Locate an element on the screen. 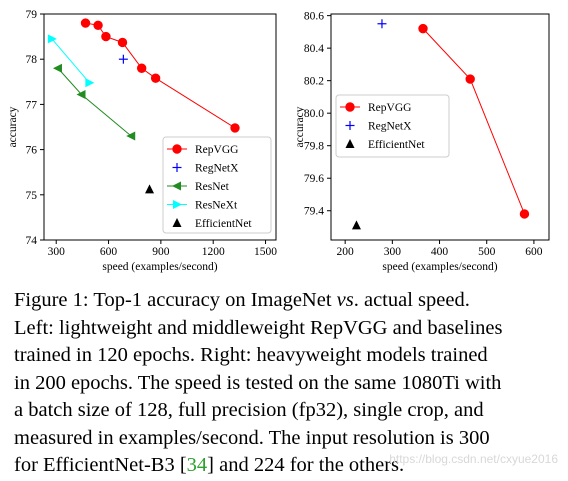 The image size is (568, 481). right-chart-x-tick-label: 200 is located at coordinates (346, 252).